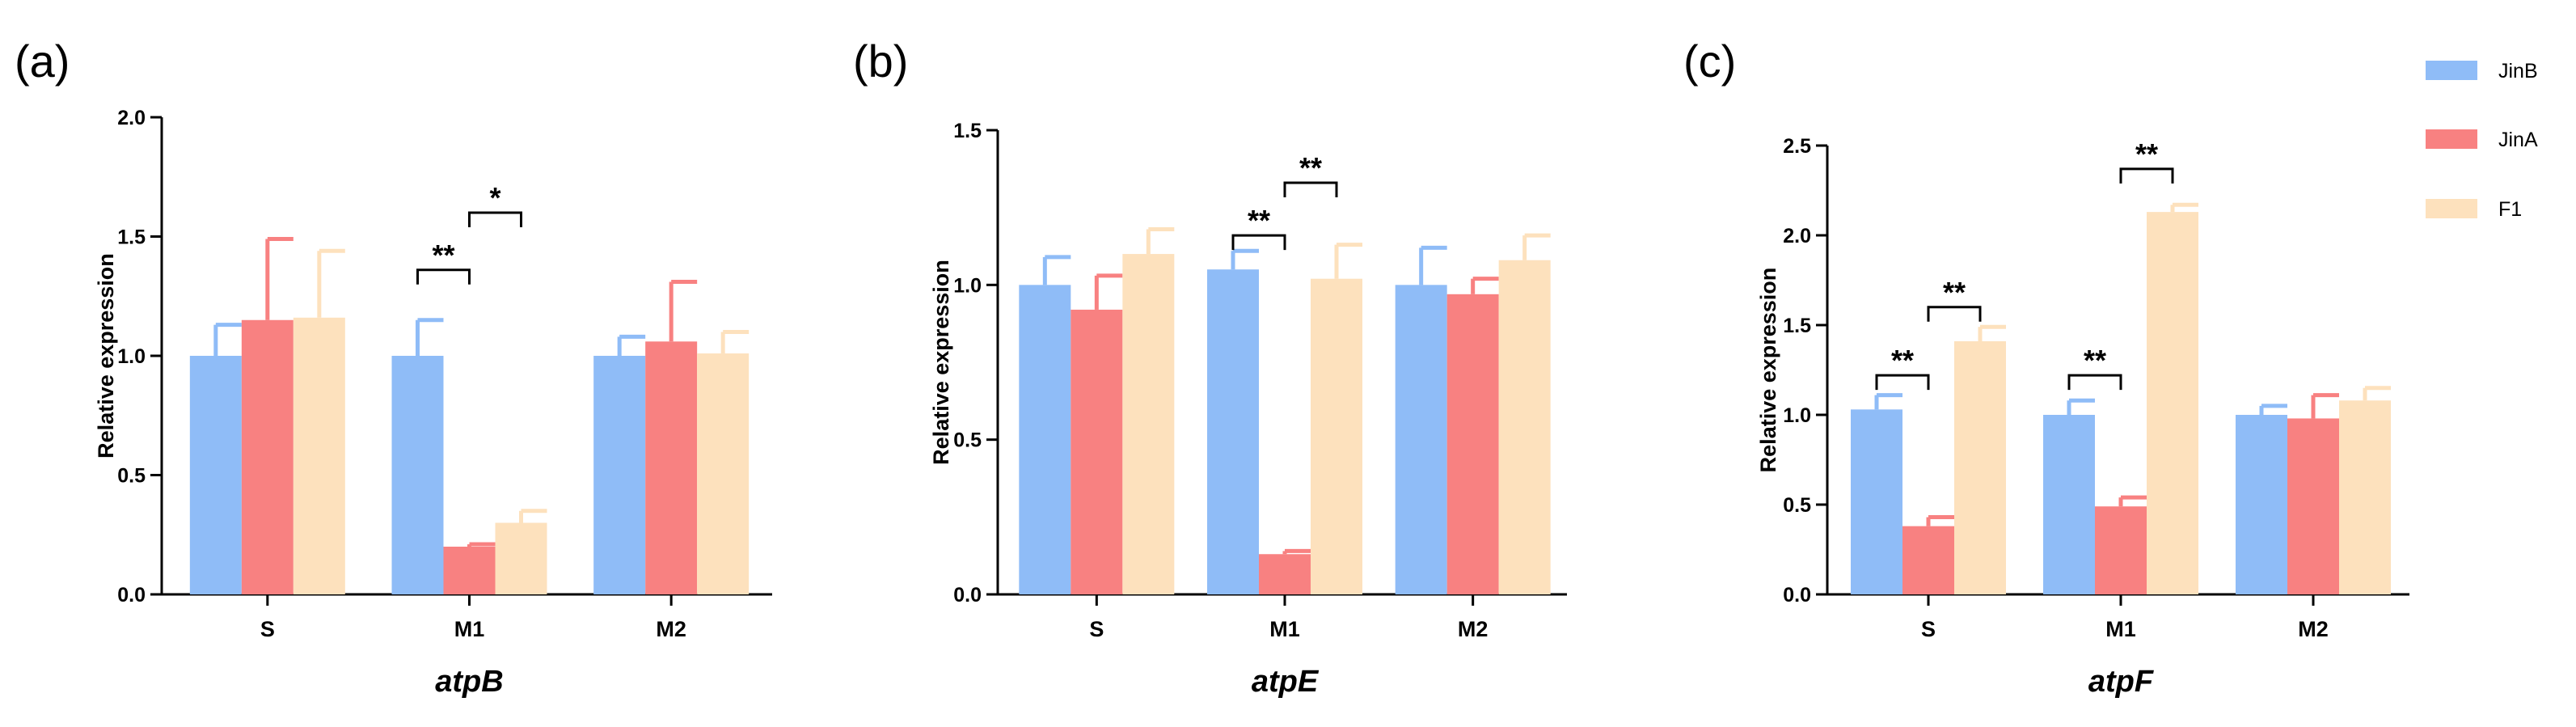 This screenshot has height=727, width=2576. What do you see at coordinates (1286, 682) in the screenshot?
I see `x-axis-title: atpE` at bounding box center [1286, 682].